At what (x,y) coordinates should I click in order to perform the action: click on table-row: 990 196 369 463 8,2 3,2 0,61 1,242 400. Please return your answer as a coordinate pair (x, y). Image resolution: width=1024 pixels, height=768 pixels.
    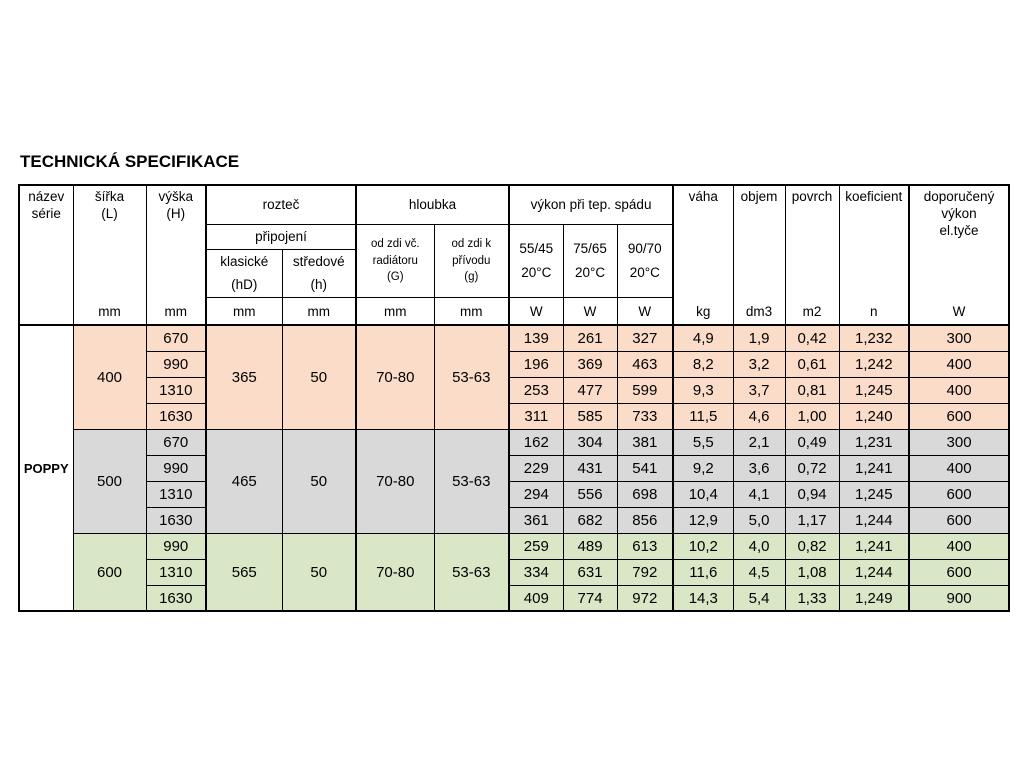
    Looking at the image, I should click on (514, 364).